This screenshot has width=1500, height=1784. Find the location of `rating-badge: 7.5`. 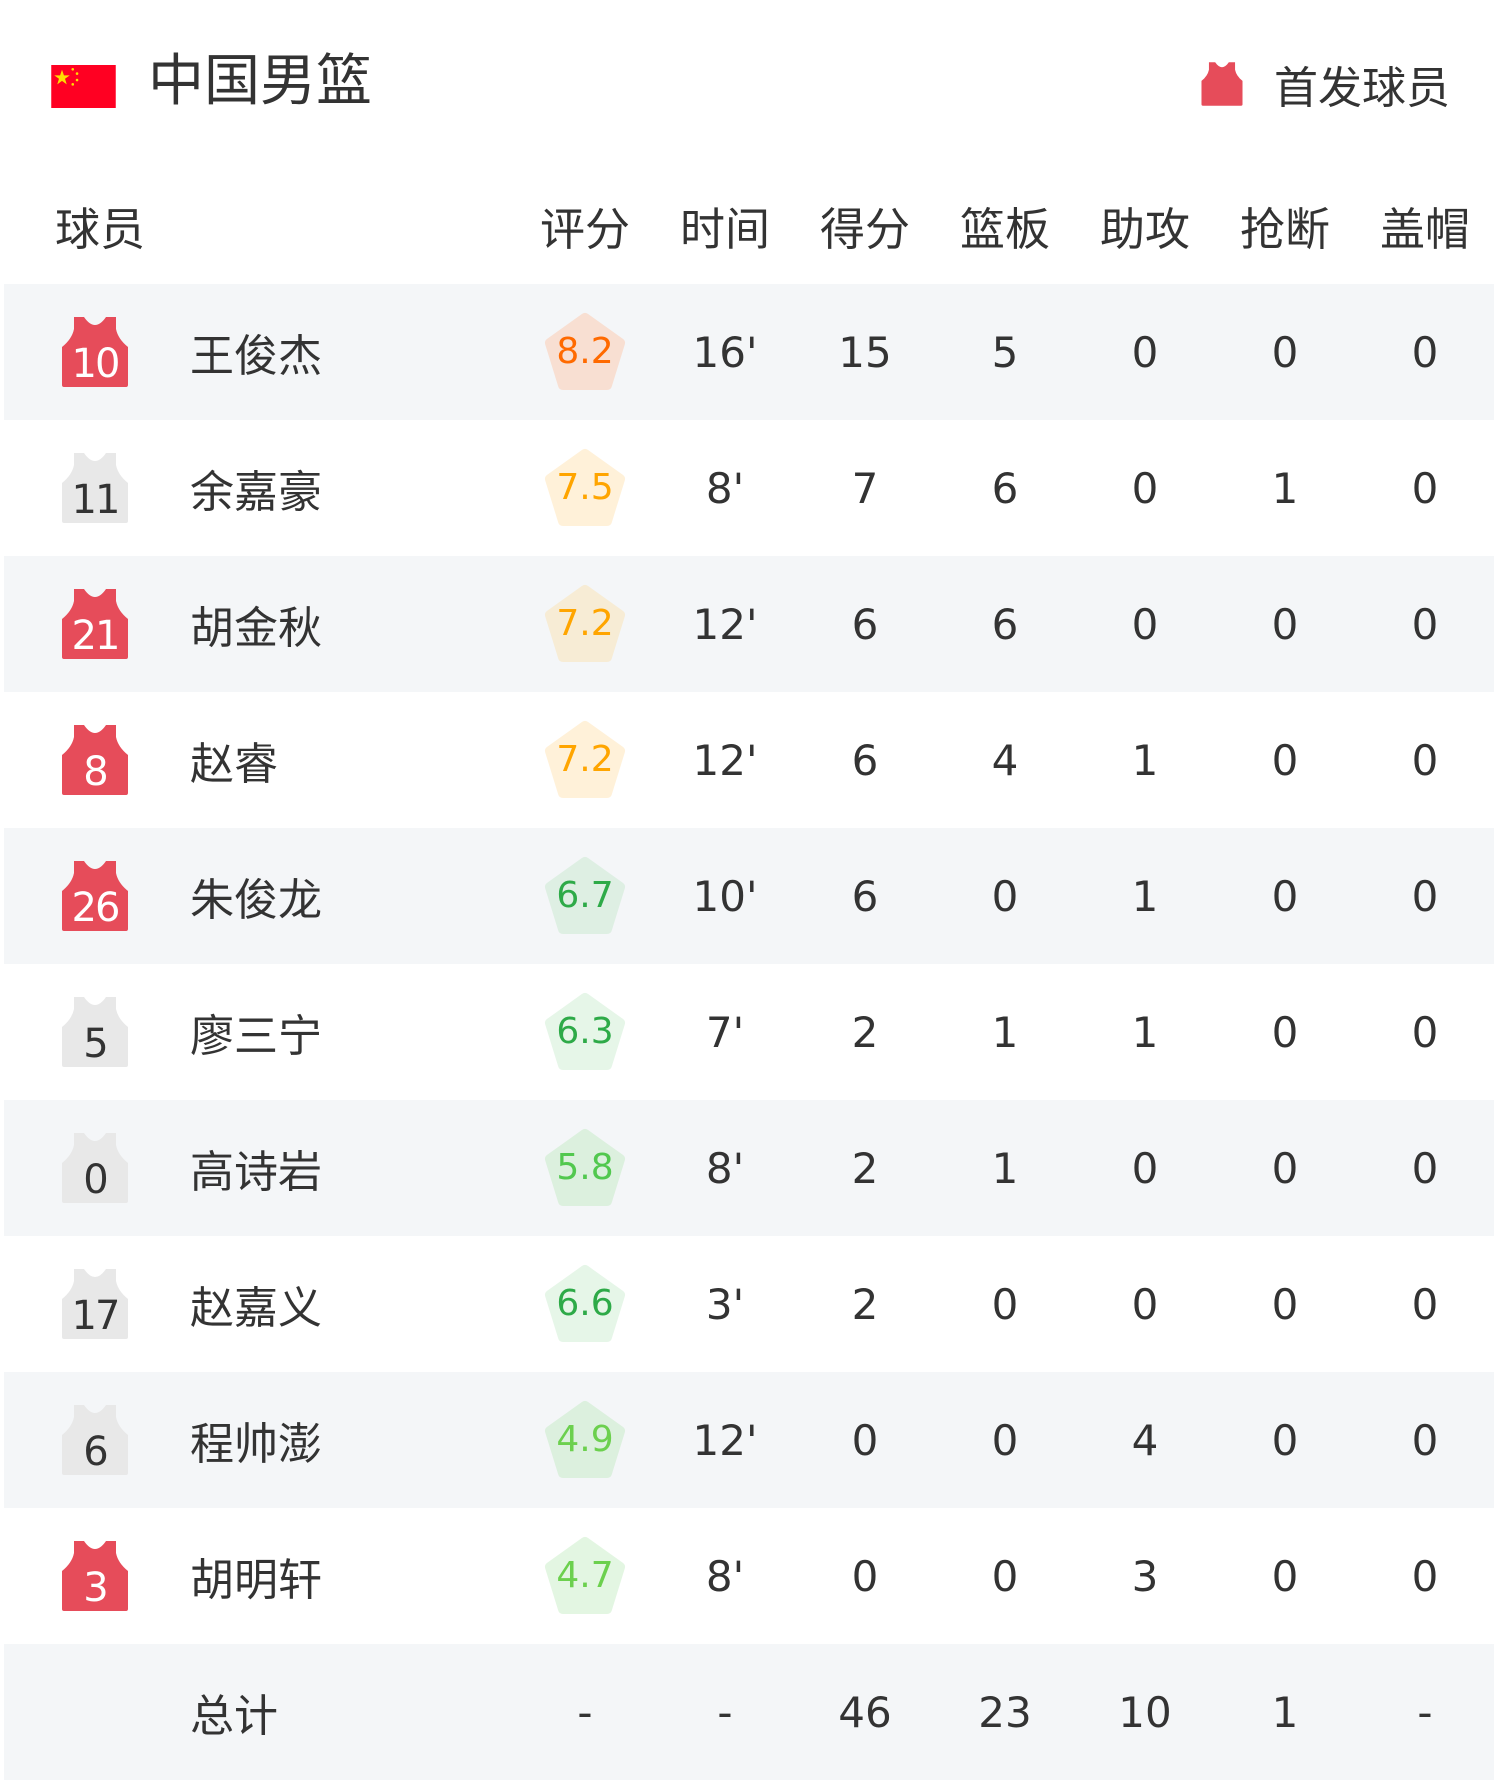

rating-badge: 7.5 is located at coordinates (585, 488).